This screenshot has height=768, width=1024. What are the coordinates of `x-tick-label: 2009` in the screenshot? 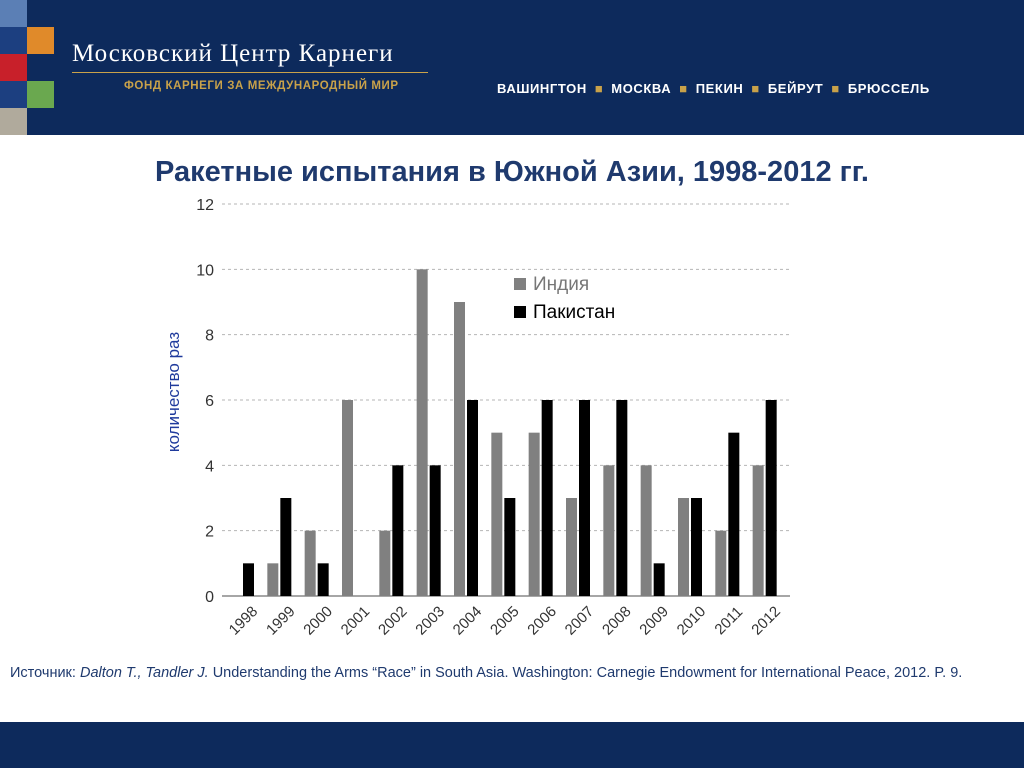 It's located at (654, 621).